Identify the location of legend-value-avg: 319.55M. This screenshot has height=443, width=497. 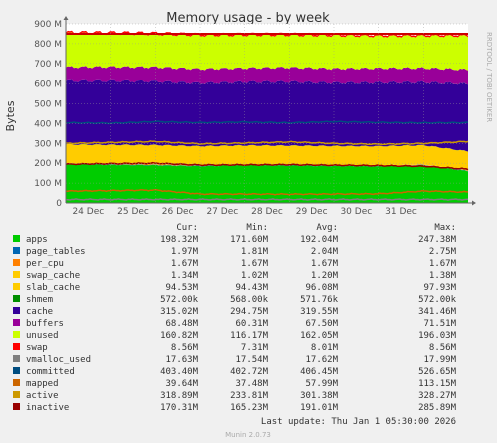
(319, 312).